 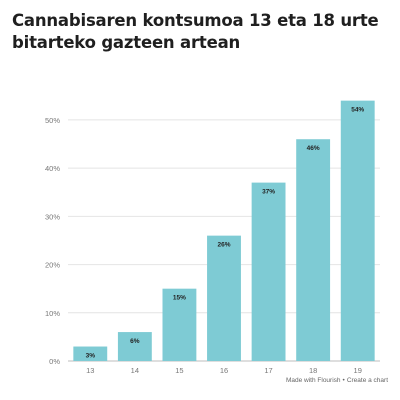 I want to click on data-label: 6%, so click(x=135, y=341).